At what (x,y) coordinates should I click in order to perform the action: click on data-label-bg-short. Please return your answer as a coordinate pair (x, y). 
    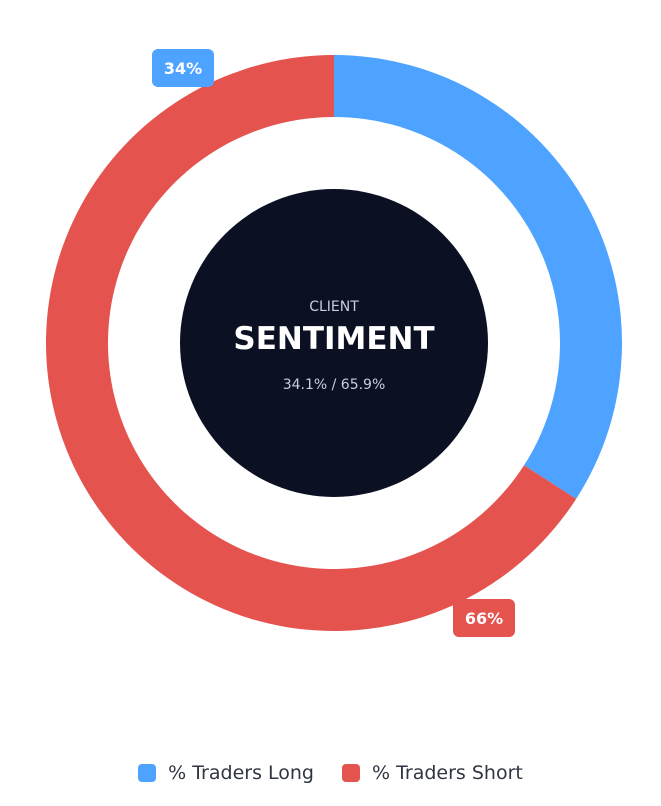
    Looking at the image, I should click on (484, 618).